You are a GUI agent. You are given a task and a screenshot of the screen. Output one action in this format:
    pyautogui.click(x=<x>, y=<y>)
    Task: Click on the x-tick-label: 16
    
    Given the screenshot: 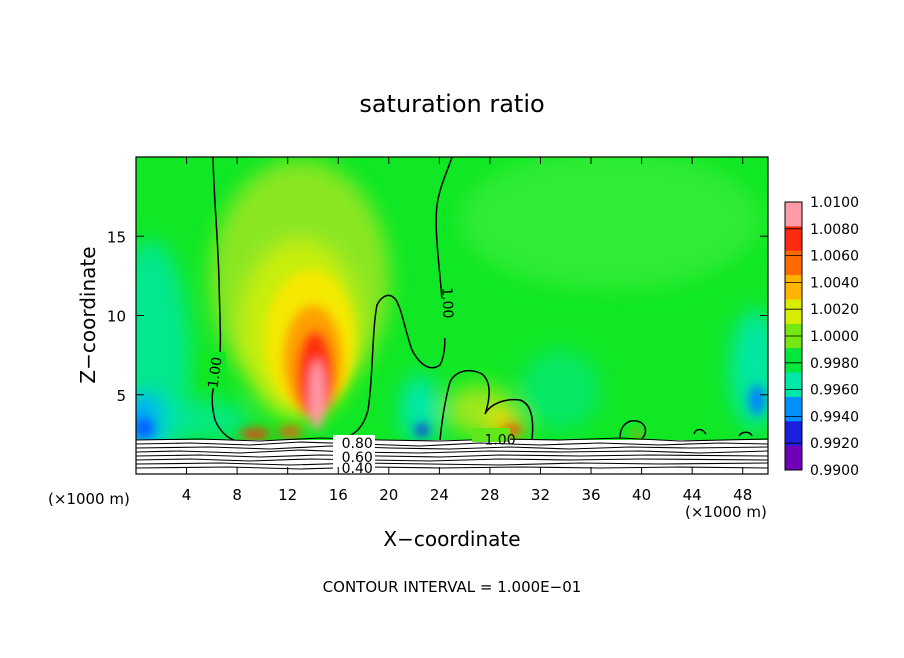 What is the action you would take?
    pyautogui.click(x=338, y=495)
    